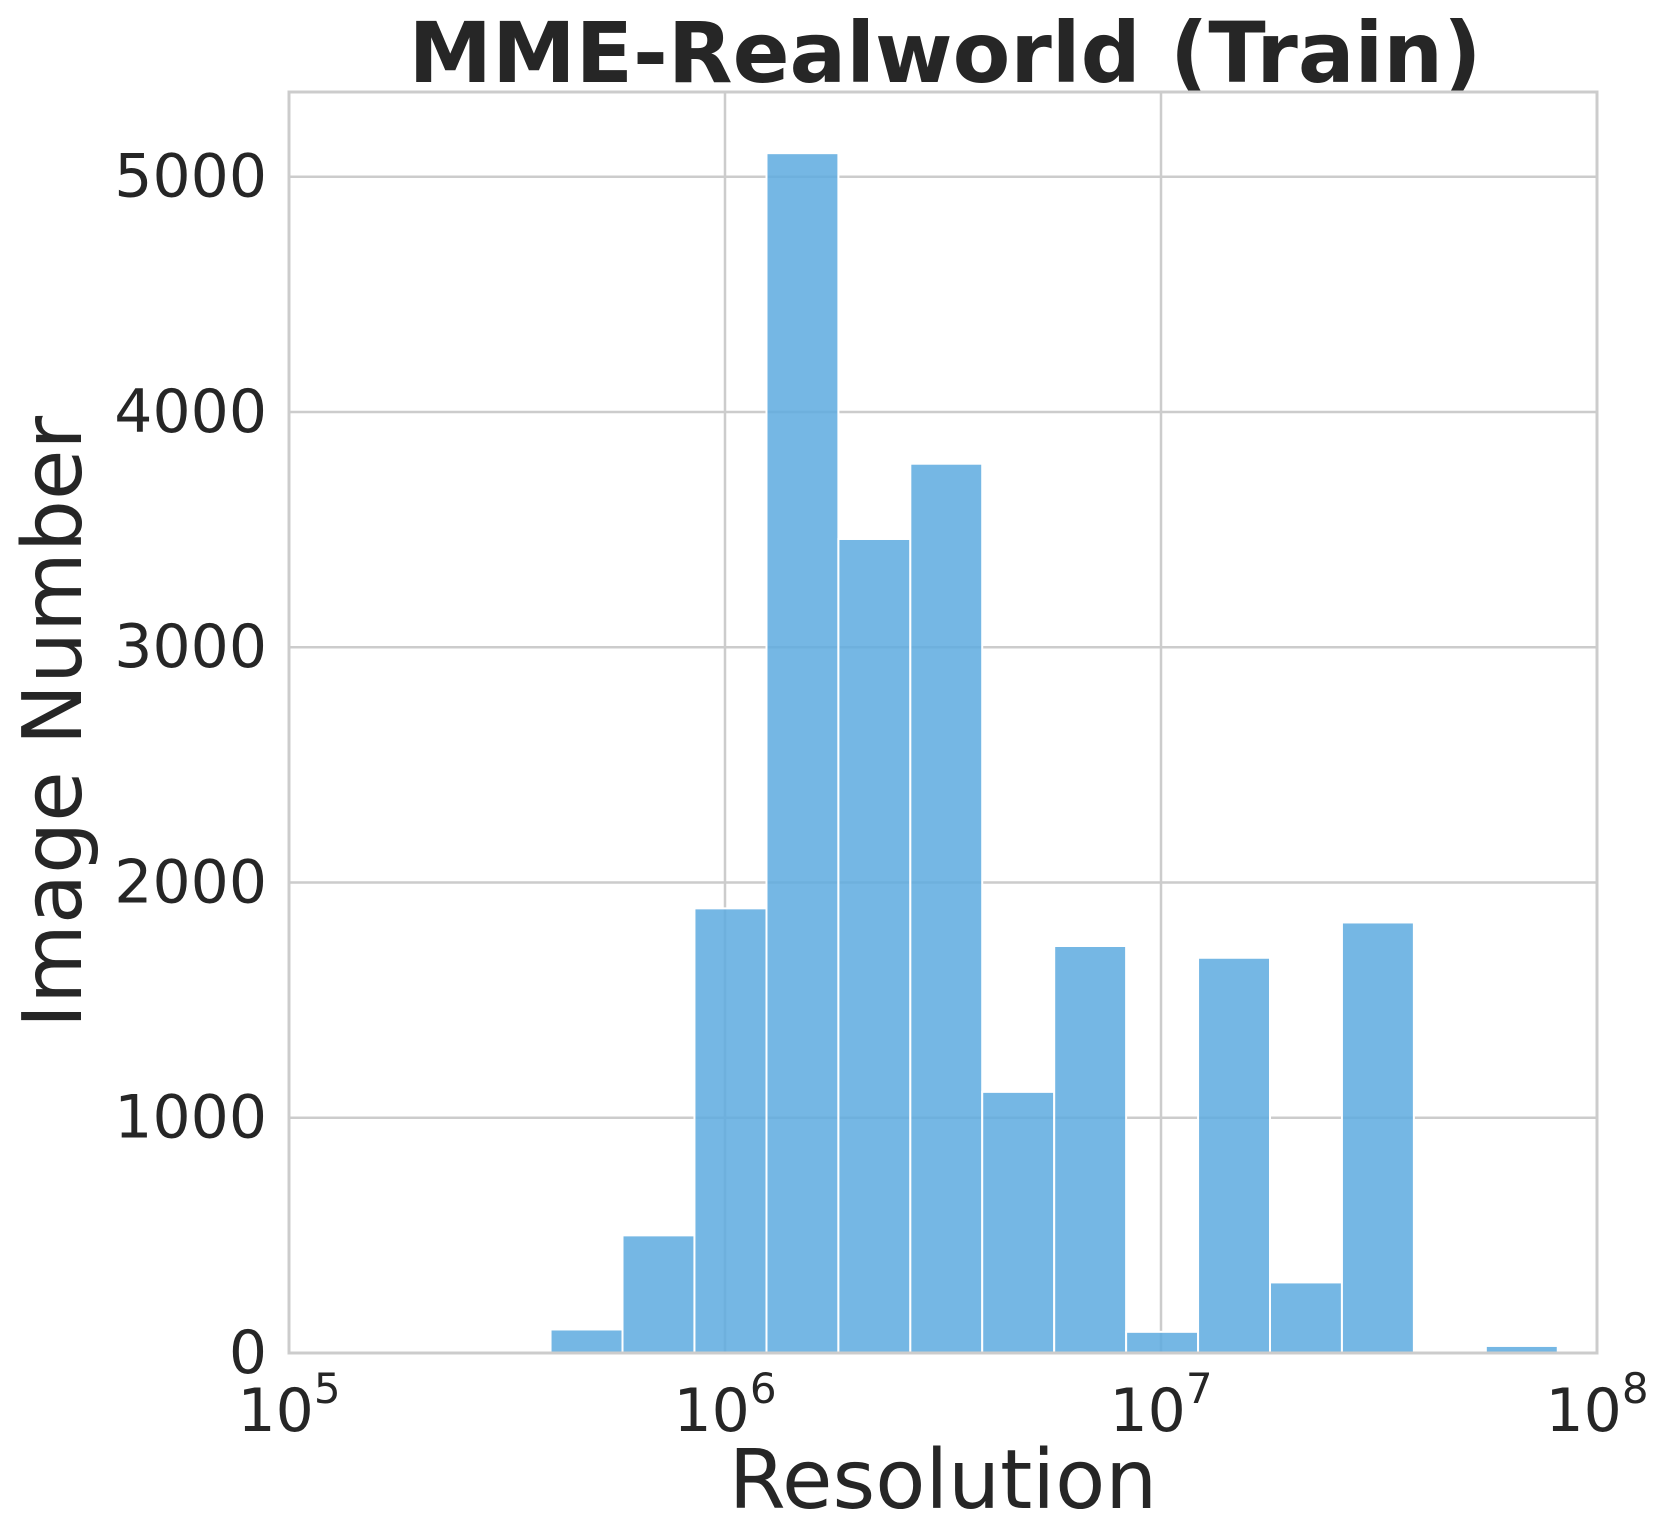 This screenshot has width=1662, height=1536. I want to click on y-axis-label: Image Number, so click(53, 722).